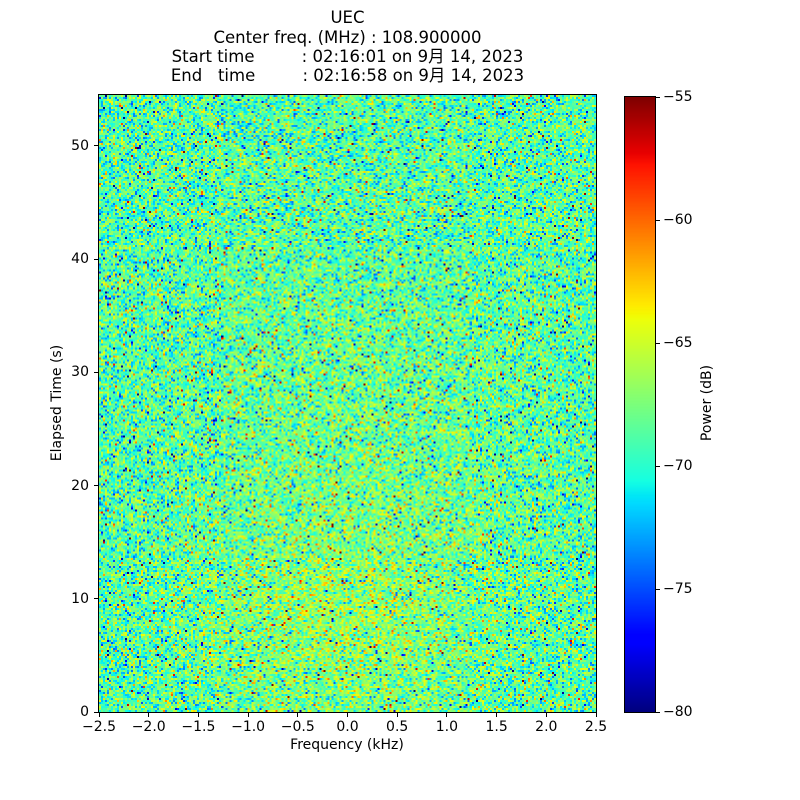 The height and width of the screenshot is (800, 800). Describe the element at coordinates (84, 712) in the screenshot. I see `tick-label: 0` at that location.